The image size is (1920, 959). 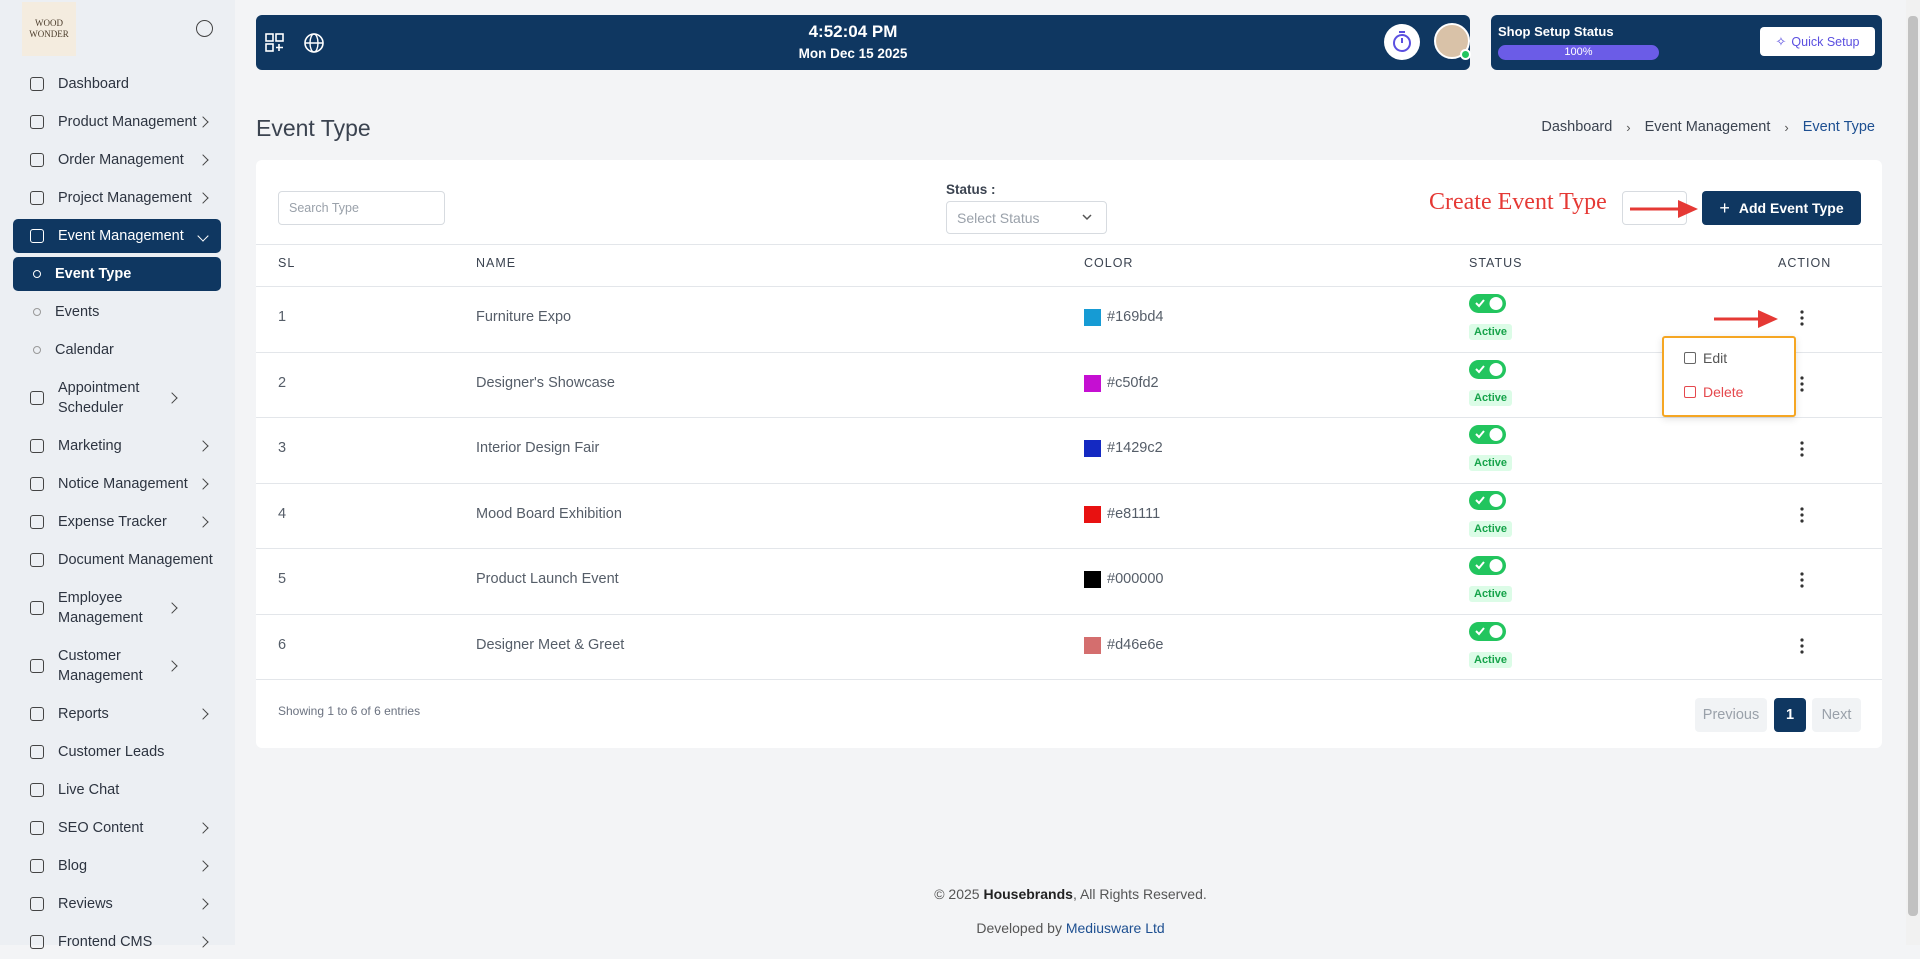 I want to click on menu-item: Document Management, so click(x=117, y=560).